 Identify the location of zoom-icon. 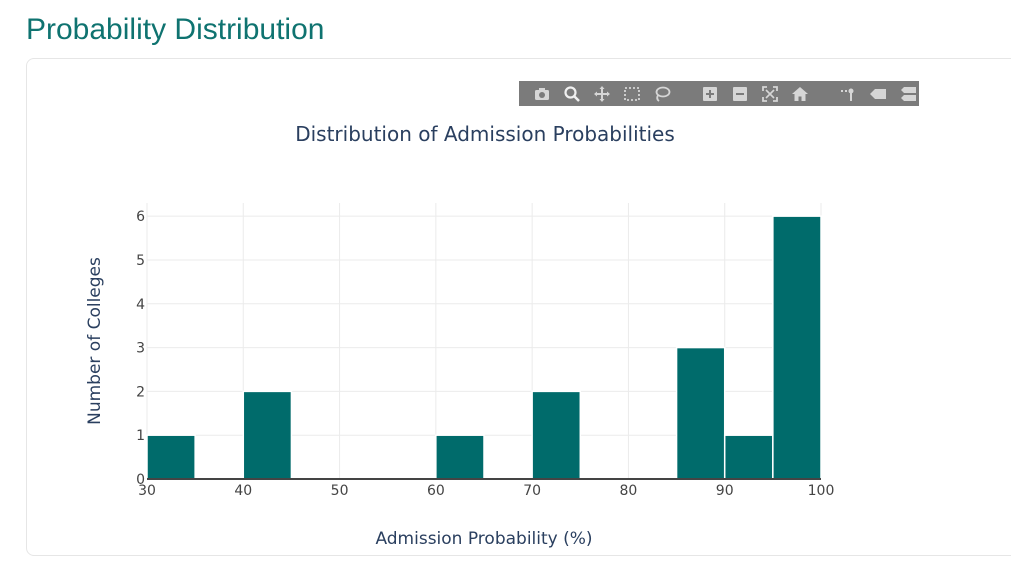
(572, 94).